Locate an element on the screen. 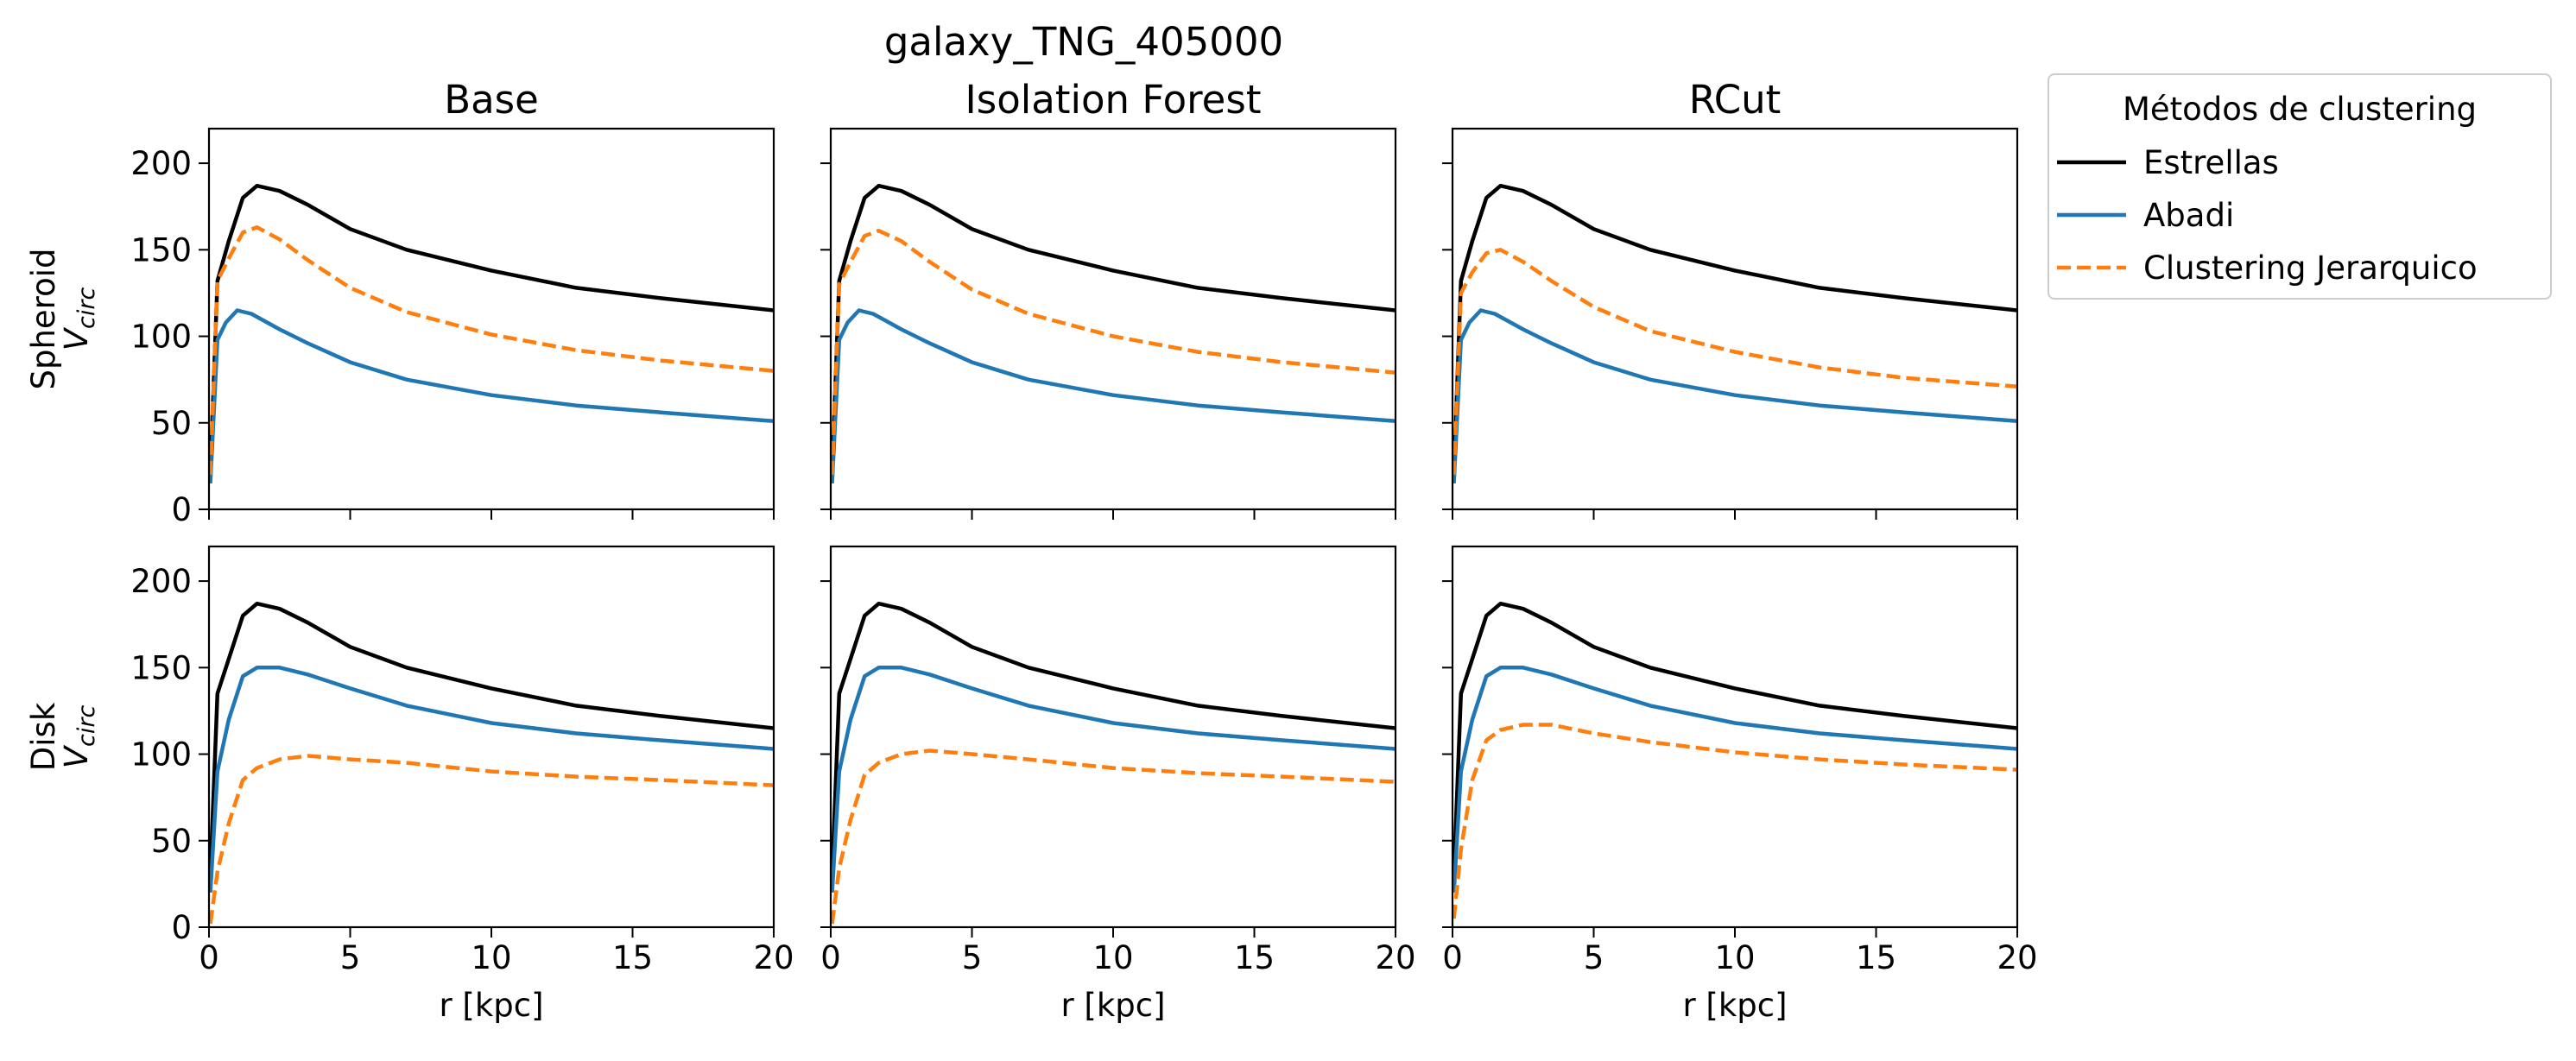 This screenshot has height=1061, width=2576. subplot-disk-2: 0 5 10 15 20 r [kpc] is located at coordinates (1118, 784).